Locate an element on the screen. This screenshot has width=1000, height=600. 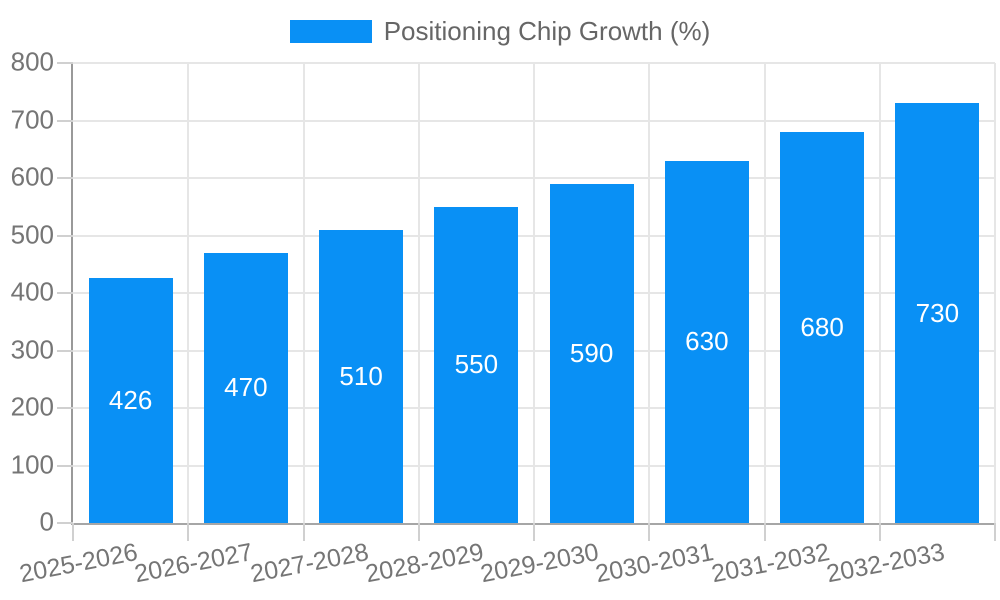
x-tick-label: 2025-2026 is located at coordinates (78, 563).